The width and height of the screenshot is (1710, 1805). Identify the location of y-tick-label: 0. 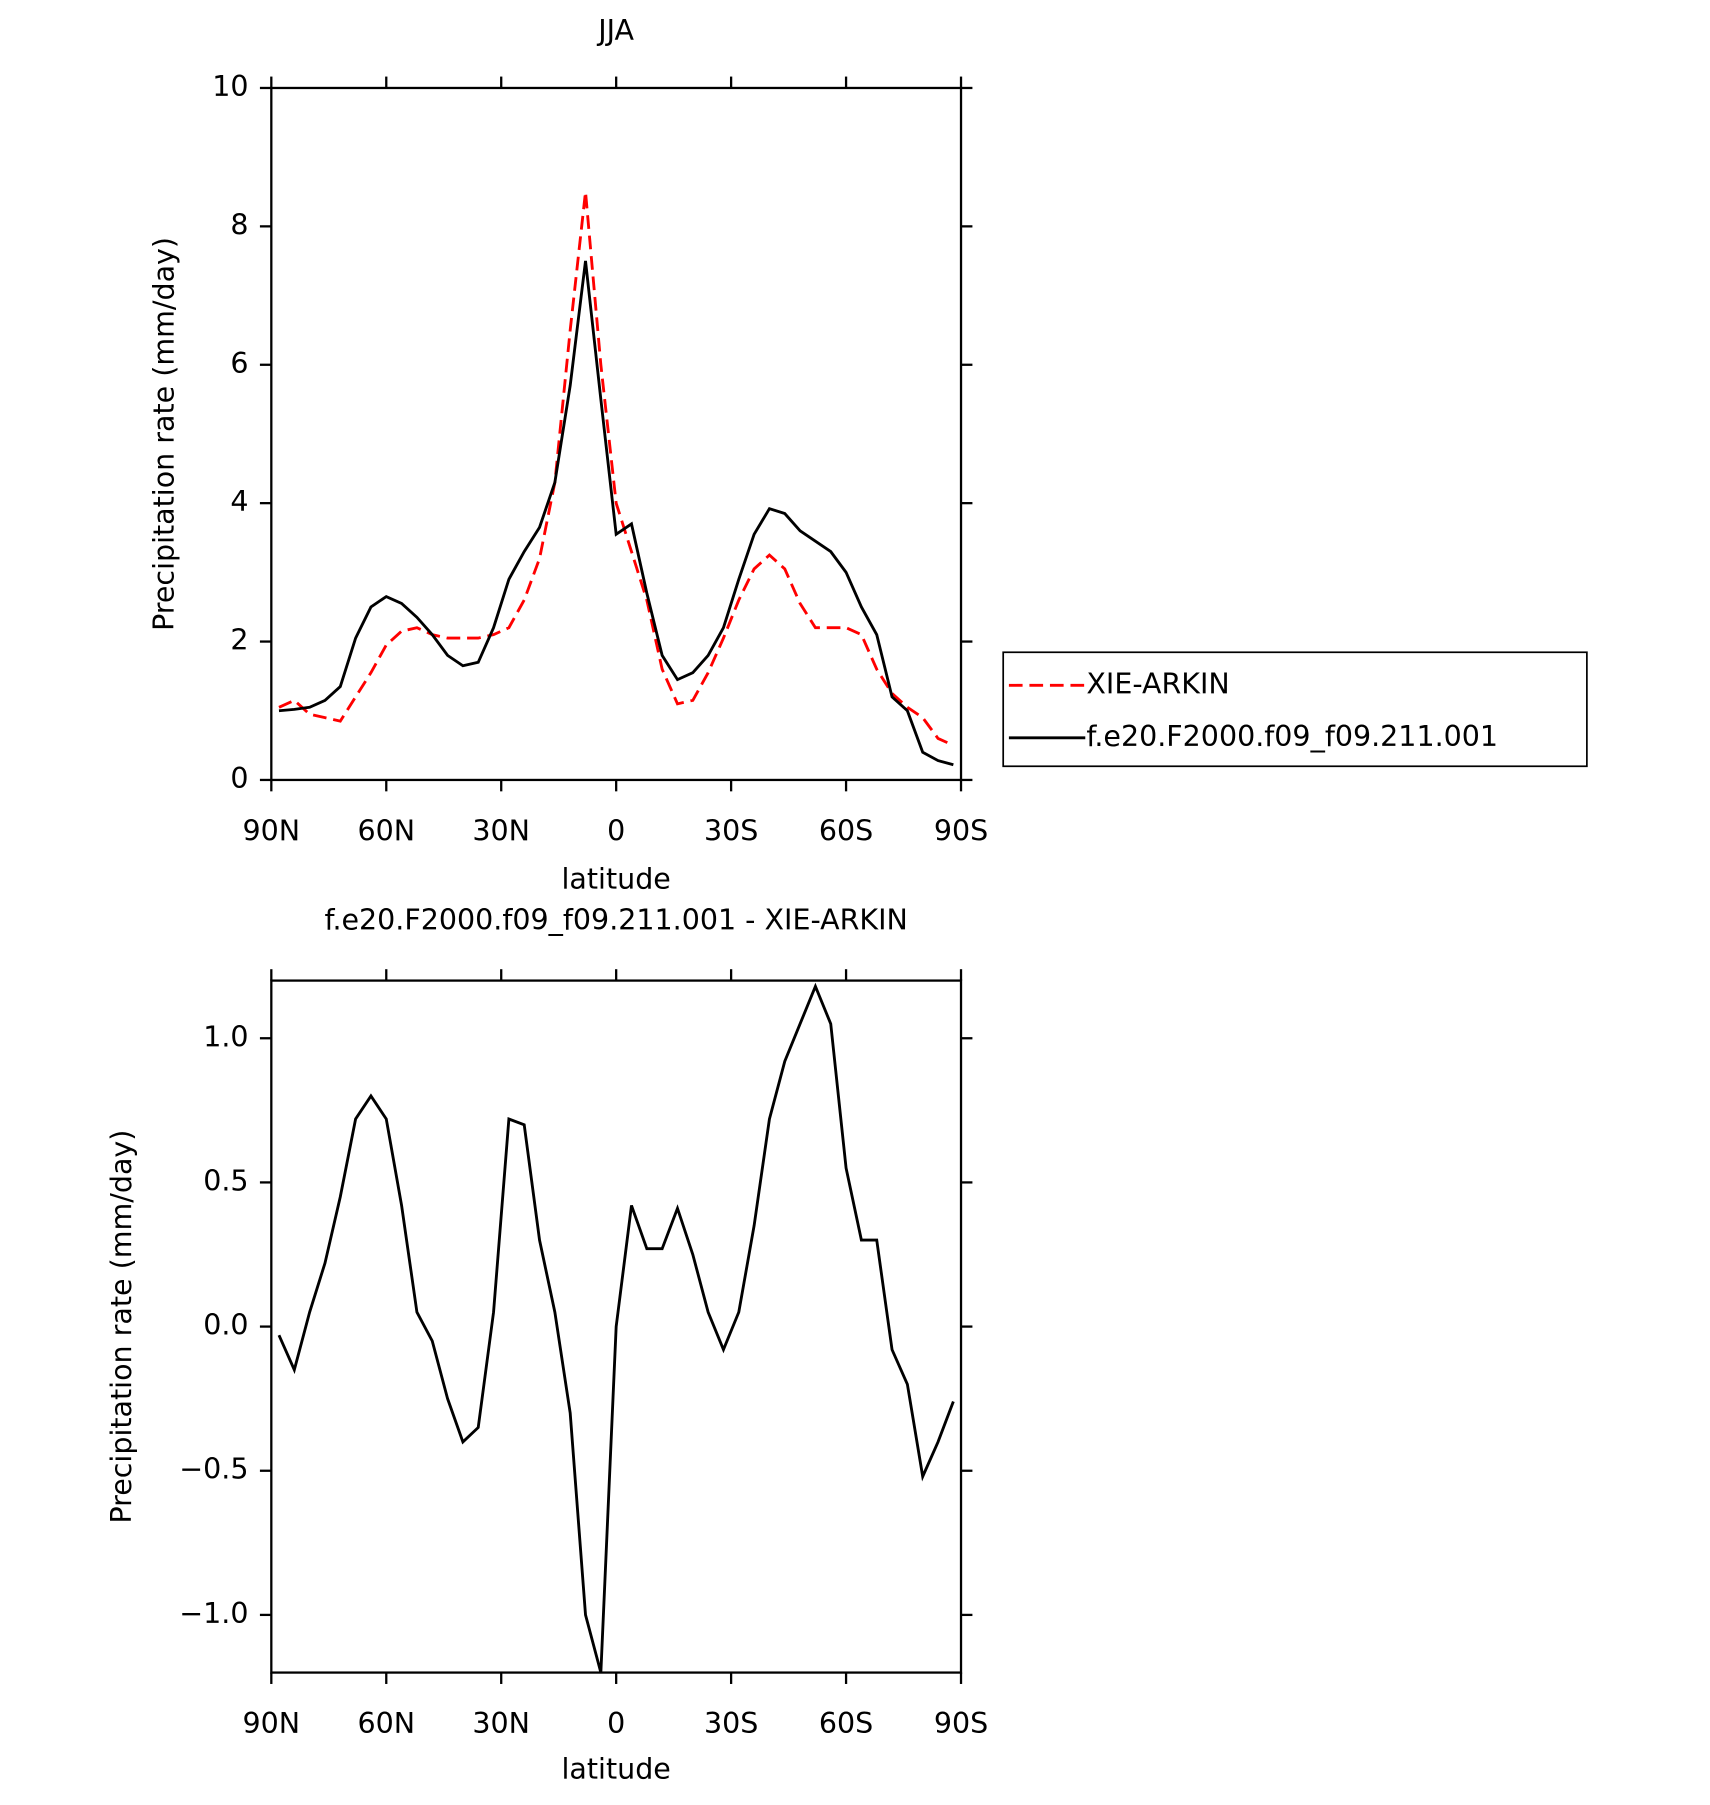
(239, 778).